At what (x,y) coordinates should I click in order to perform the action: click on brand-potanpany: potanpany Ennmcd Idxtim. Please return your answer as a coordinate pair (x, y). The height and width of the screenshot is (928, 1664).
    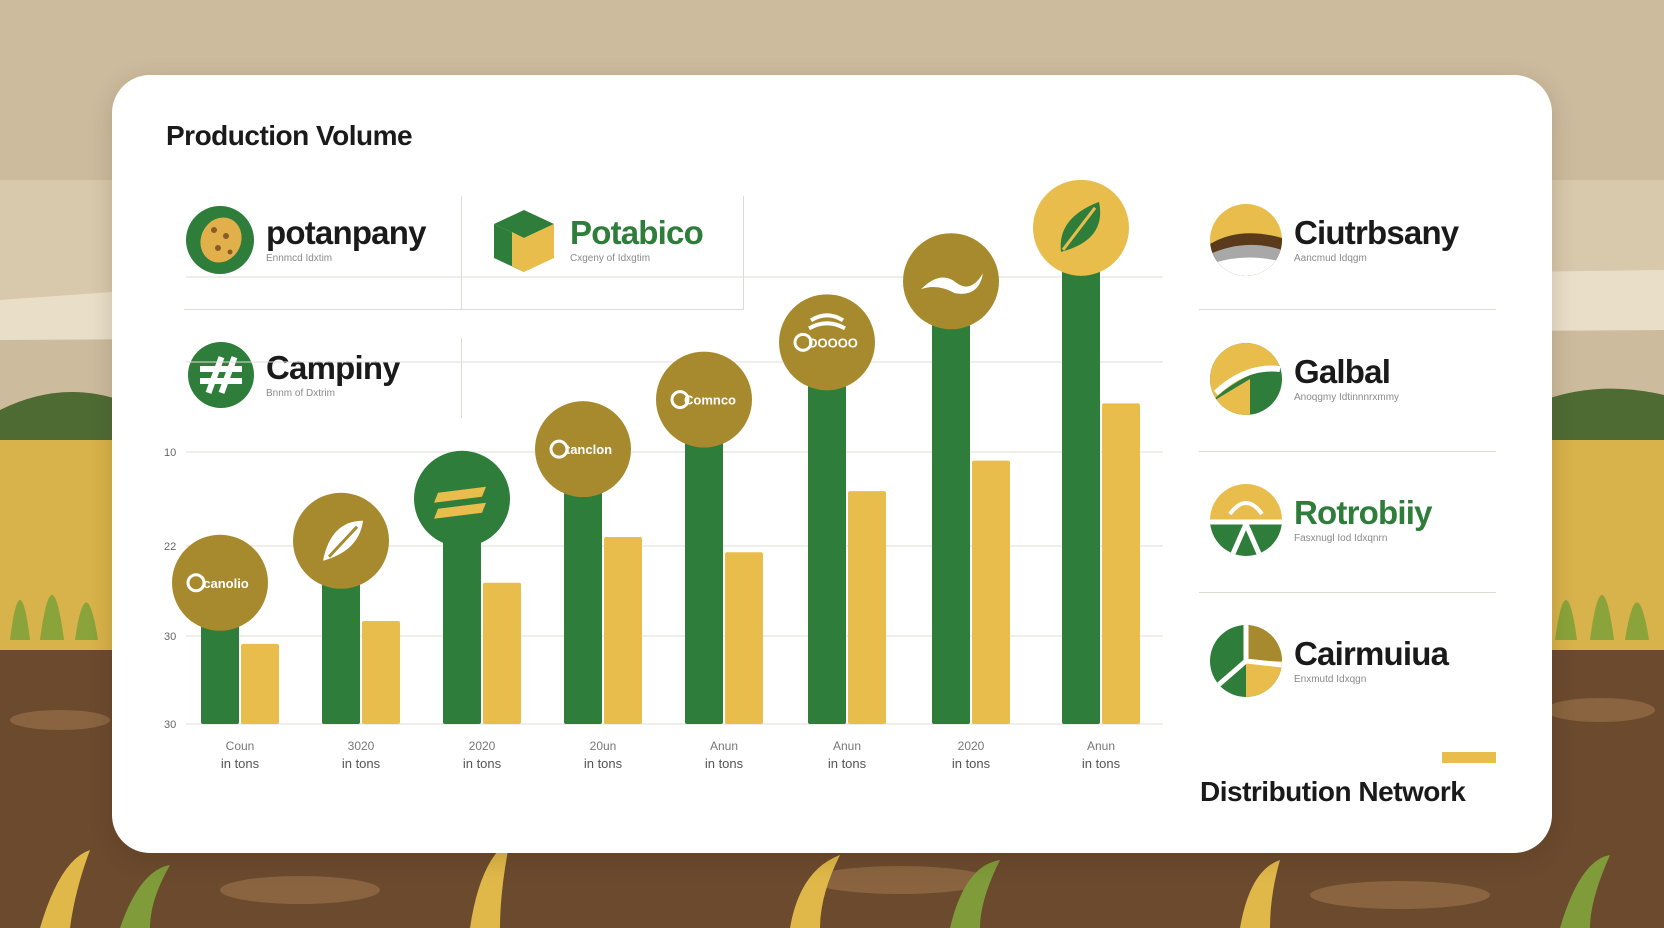
    Looking at the image, I should click on (306, 240).